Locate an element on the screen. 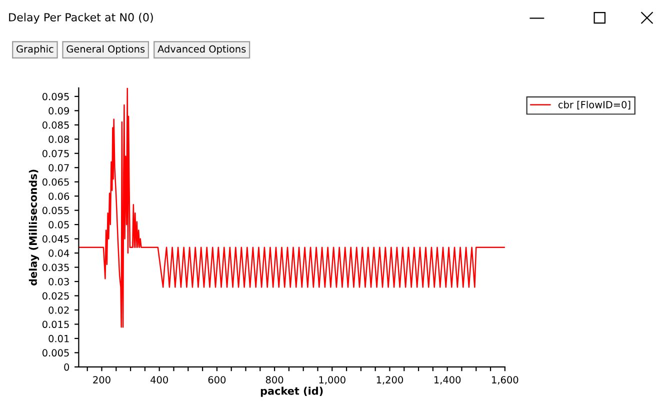 The image size is (667, 405). y-tick-label: 0.005 is located at coordinates (55, 353).